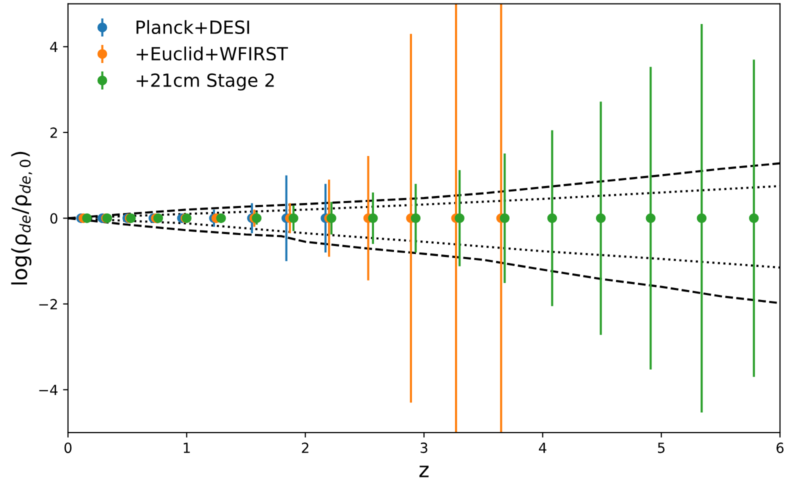 The width and height of the screenshot is (800, 478). What do you see at coordinates (48, 389) in the screenshot?
I see `y-tick-label: −4` at bounding box center [48, 389].